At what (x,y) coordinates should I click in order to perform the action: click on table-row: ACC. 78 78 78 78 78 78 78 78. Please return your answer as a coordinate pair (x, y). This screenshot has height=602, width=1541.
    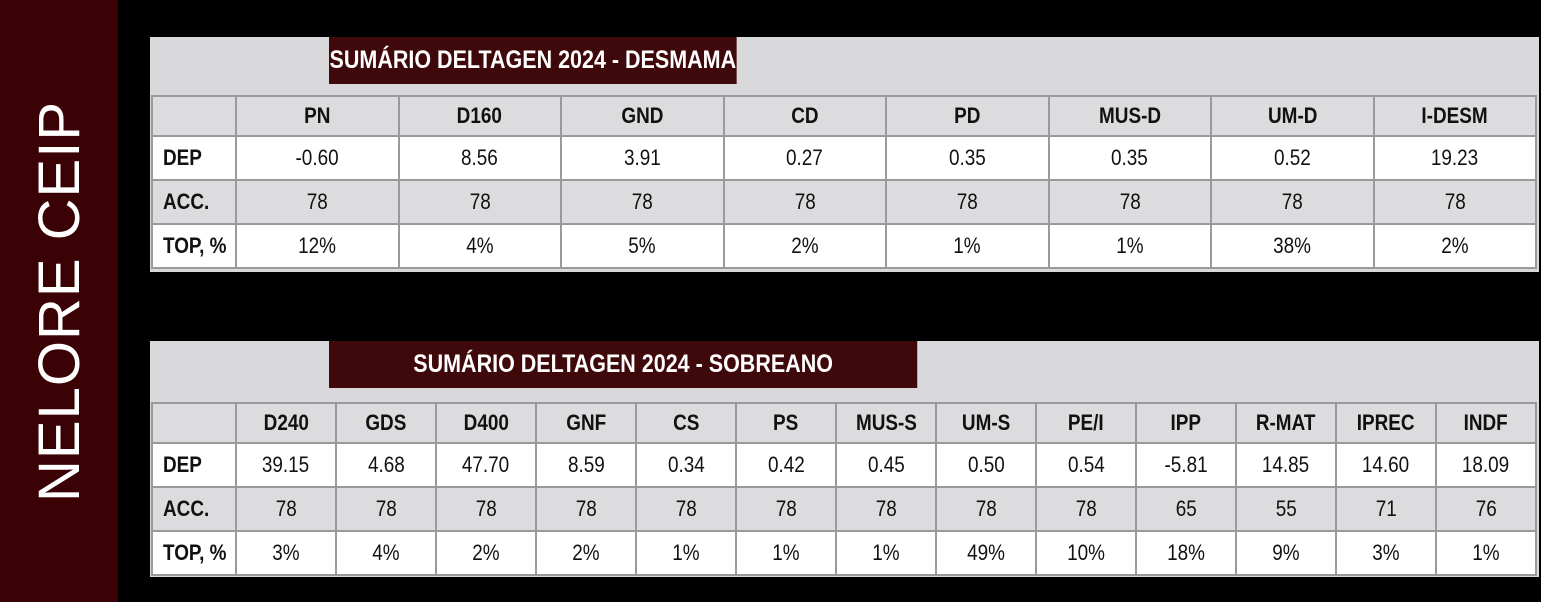
    Looking at the image, I should click on (844, 202).